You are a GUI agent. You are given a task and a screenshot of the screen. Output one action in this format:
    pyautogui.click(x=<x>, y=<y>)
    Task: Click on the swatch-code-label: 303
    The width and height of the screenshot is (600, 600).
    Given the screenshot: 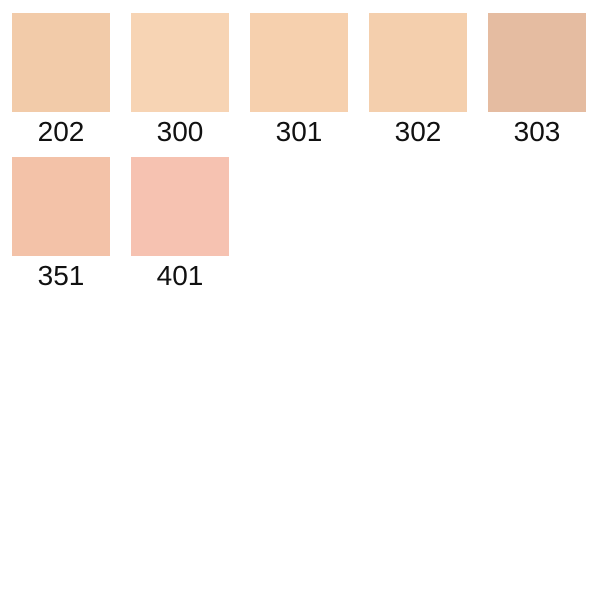 What is the action you would take?
    pyautogui.click(x=537, y=131)
    